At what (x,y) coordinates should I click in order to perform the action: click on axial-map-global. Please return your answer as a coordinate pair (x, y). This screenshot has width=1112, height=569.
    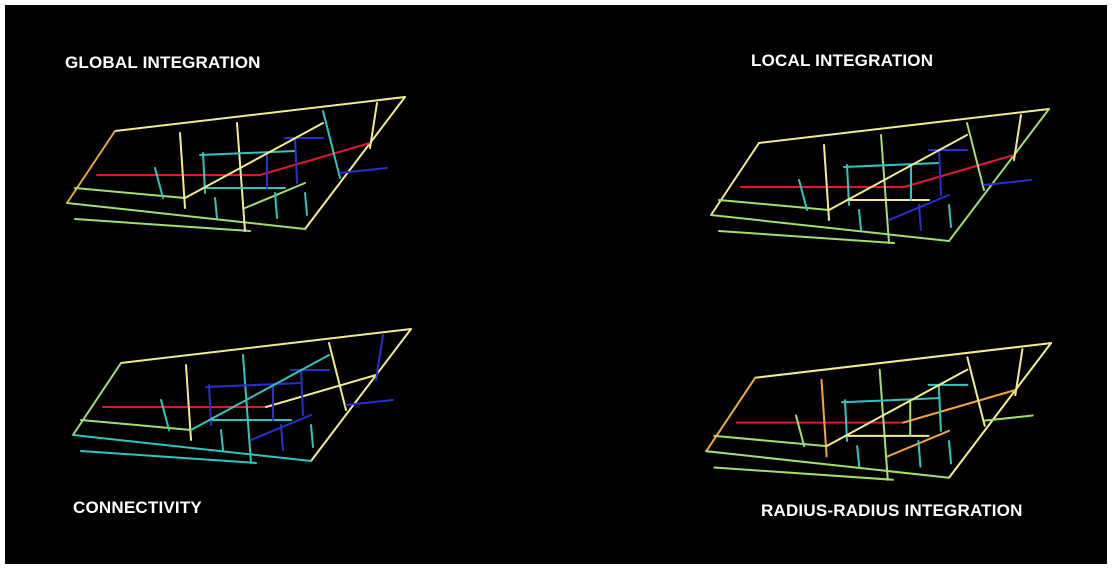
    Looking at the image, I should click on (236, 164).